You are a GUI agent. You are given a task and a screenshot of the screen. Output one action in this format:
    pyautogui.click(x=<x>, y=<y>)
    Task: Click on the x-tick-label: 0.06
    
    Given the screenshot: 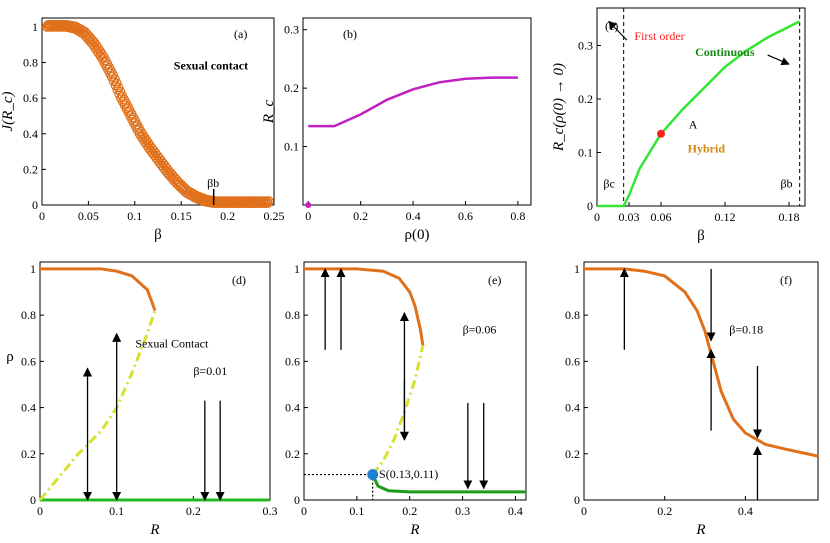 What is the action you would take?
    pyautogui.click(x=661, y=217)
    